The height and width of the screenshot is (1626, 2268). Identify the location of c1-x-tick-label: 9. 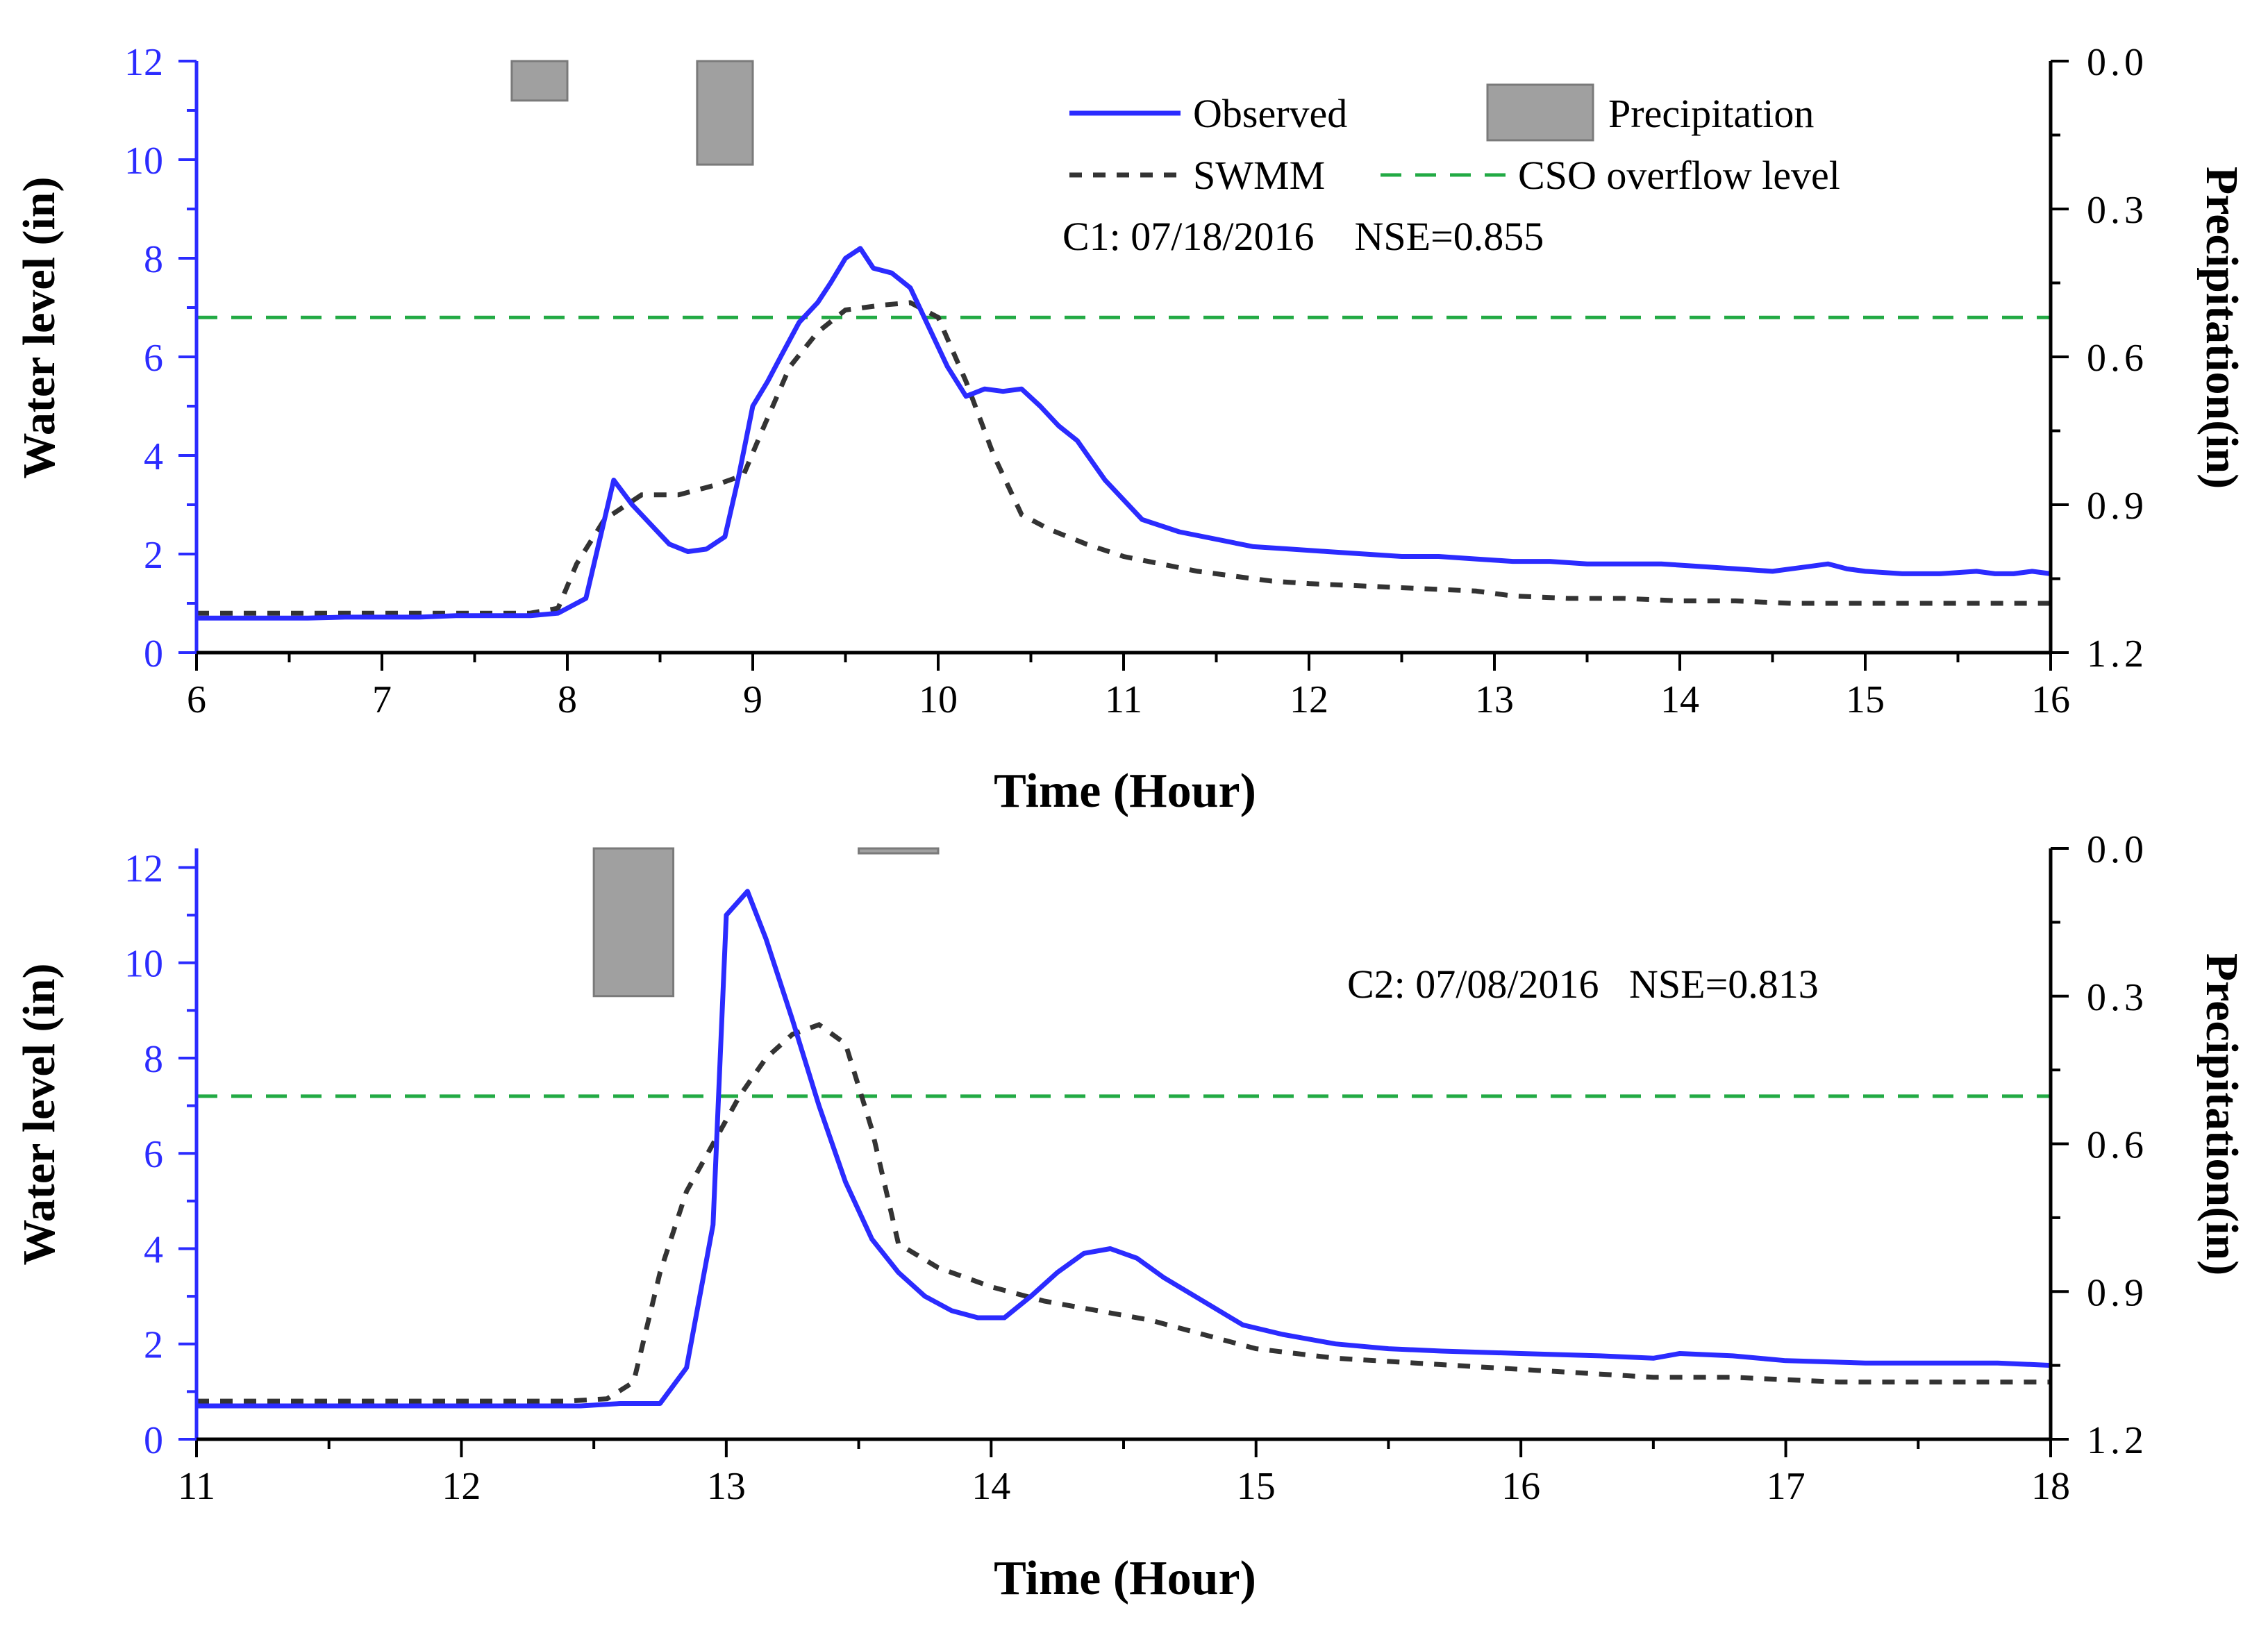
(752, 699).